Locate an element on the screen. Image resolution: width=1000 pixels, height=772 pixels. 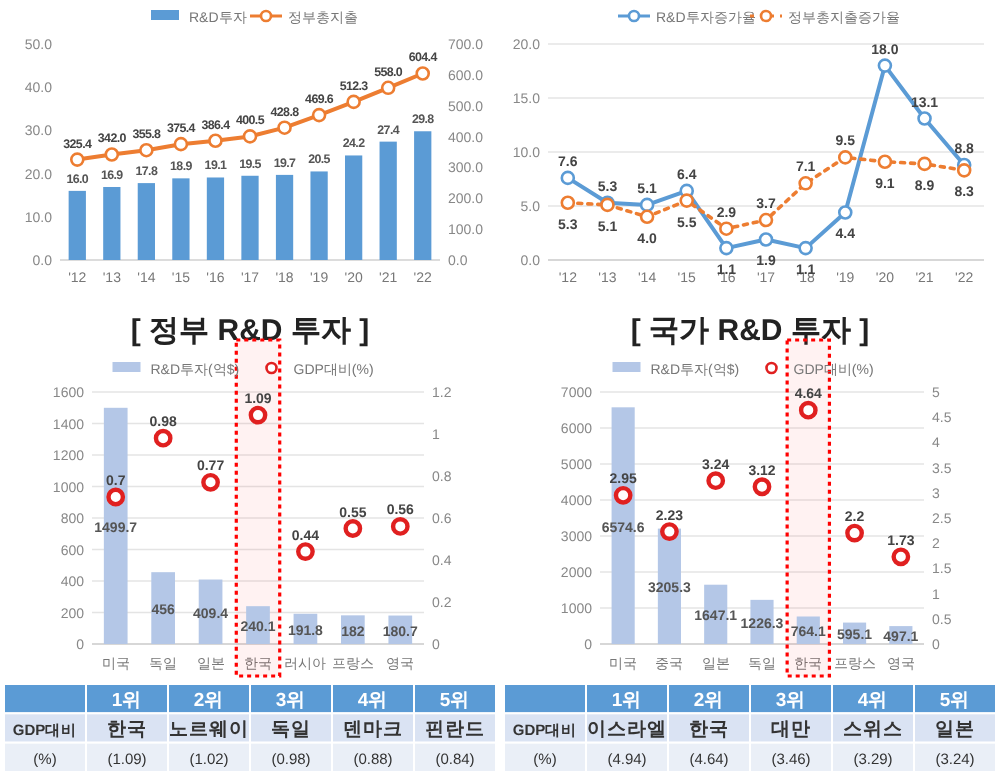
text: 일본 is located at coordinates (955, 730).